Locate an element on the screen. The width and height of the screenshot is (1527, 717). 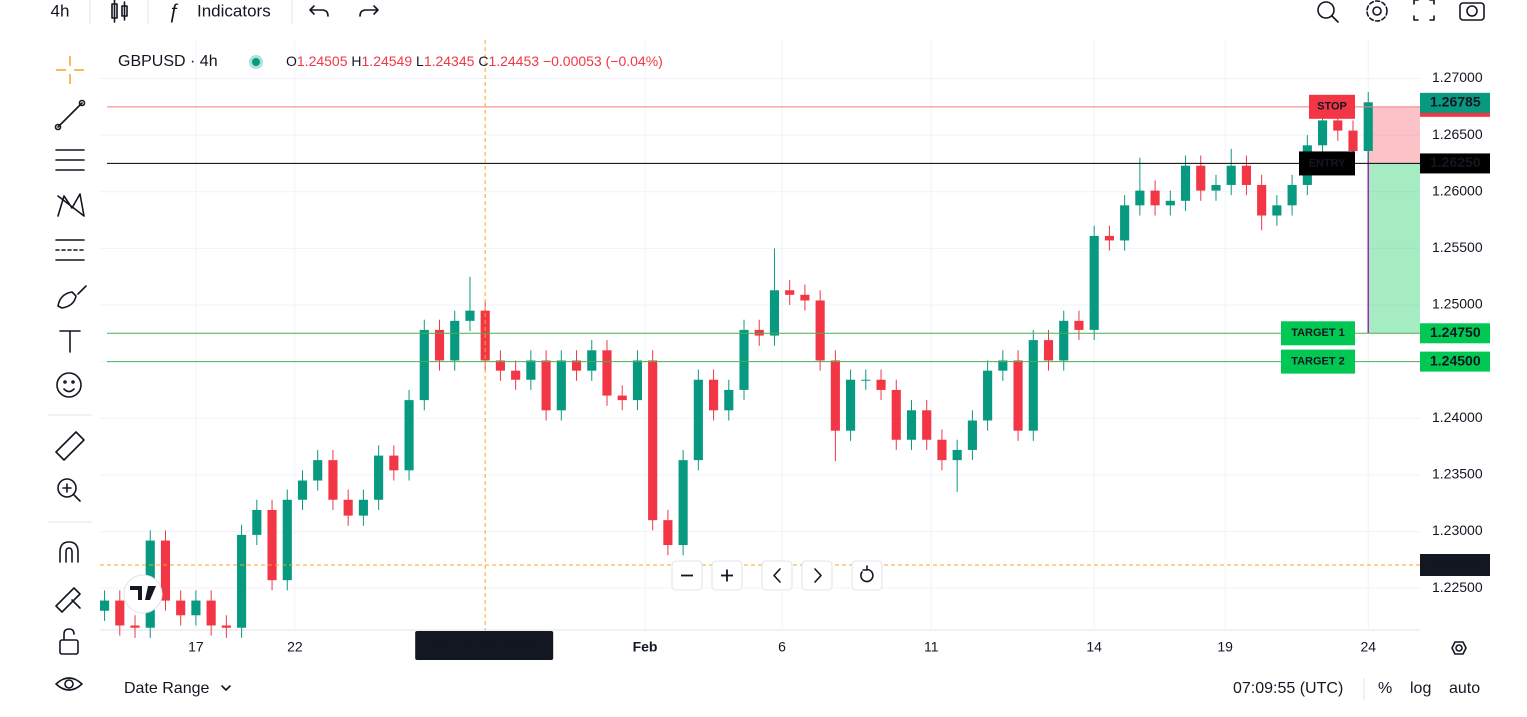
legend-label: O is located at coordinates (291, 61).